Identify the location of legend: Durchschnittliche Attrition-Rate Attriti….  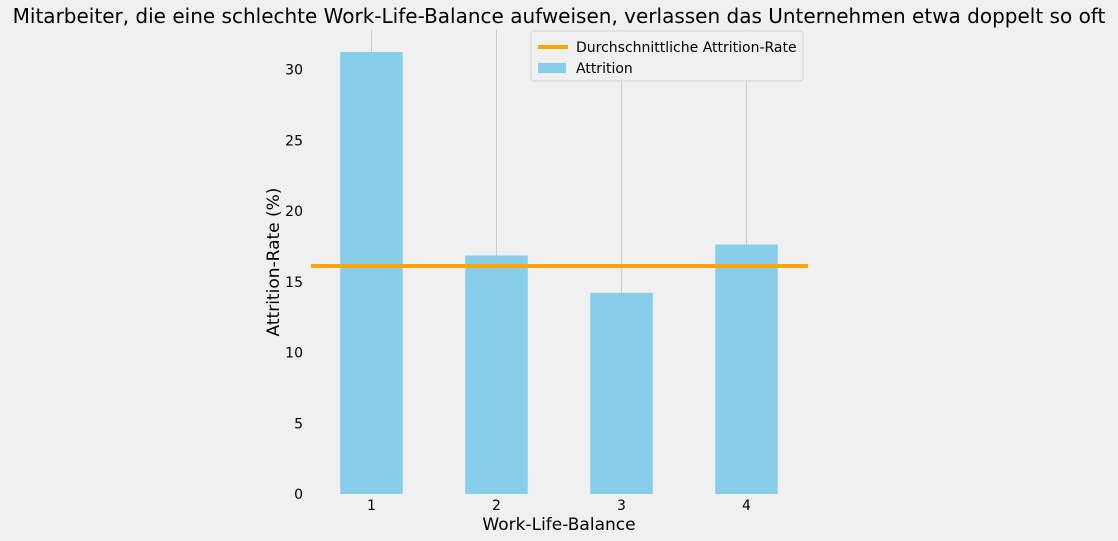
(667, 56).